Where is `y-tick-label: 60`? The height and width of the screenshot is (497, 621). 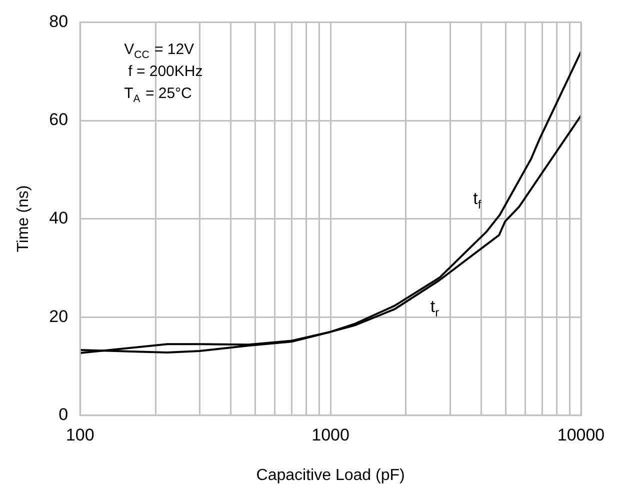
y-tick-label: 60 is located at coordinates (58, 120).